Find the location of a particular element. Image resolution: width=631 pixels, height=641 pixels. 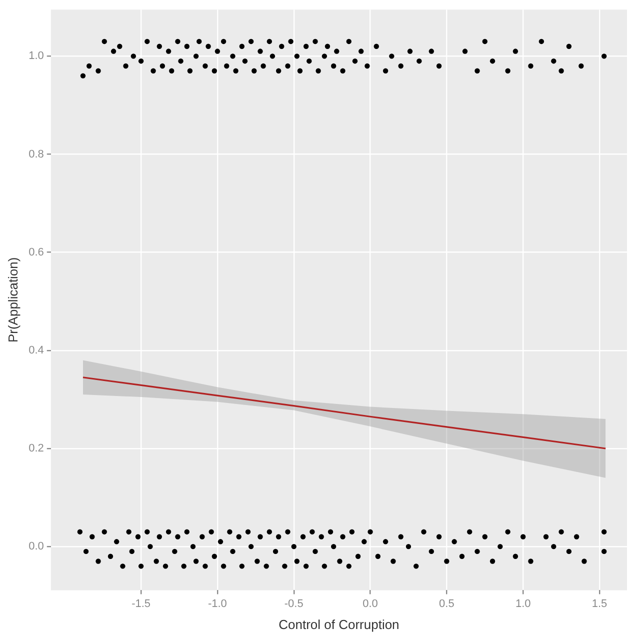

y-tick-label: 1.0 is located at coordinates (36, 56).